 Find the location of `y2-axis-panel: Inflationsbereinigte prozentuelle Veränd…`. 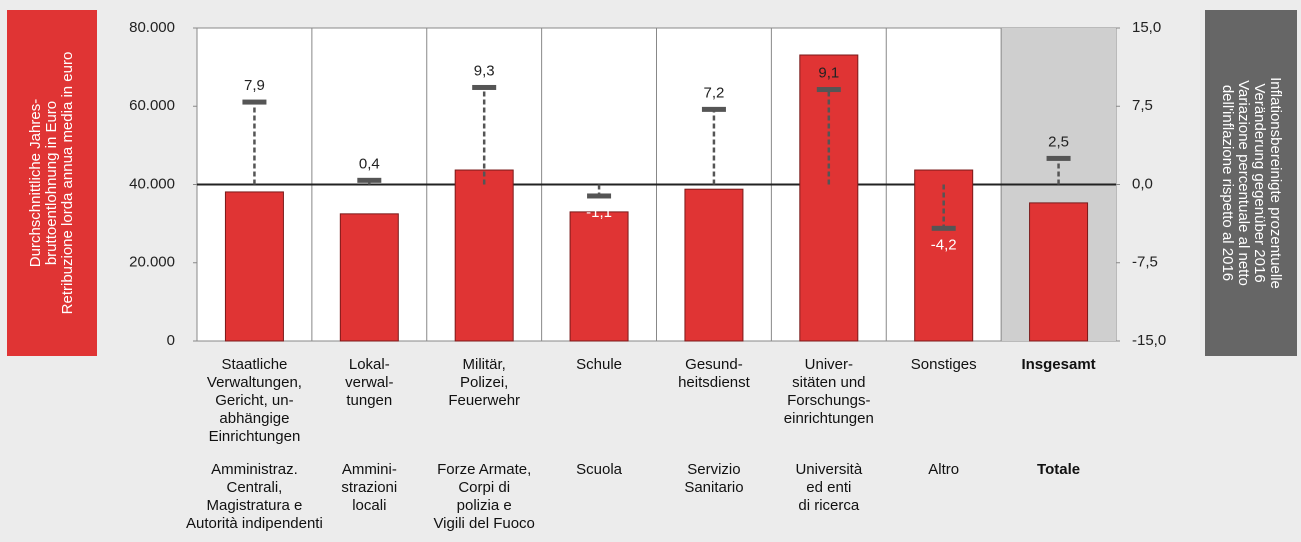

y2-axis-panel: Inflationsbereinigte prozentuelle Veränd… is located at coordinates (1251, 183).